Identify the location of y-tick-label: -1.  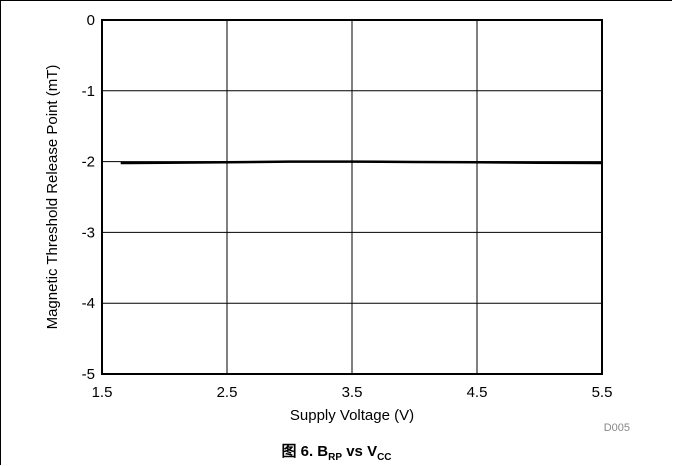
(88, 91).